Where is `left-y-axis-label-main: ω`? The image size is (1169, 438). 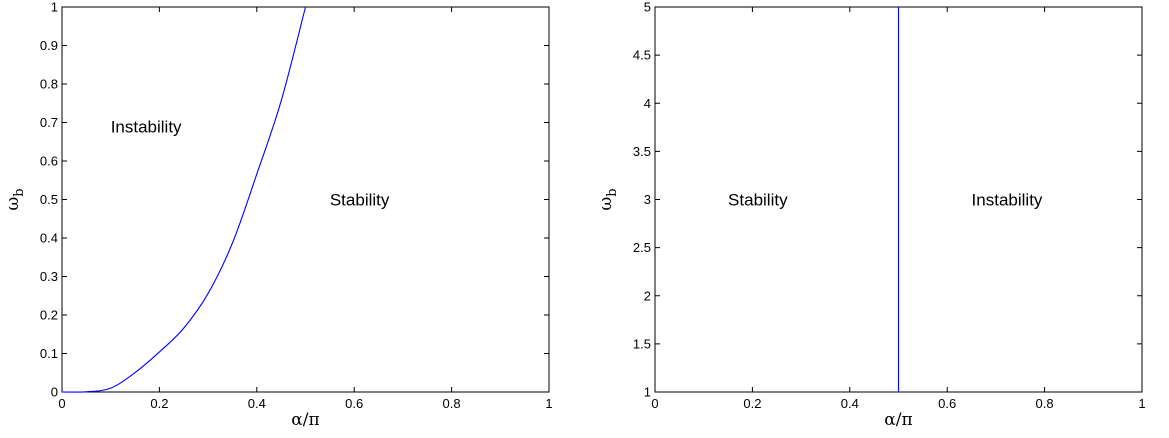
left-y-axis-label-main: ω is located at coordinates (13, 204).